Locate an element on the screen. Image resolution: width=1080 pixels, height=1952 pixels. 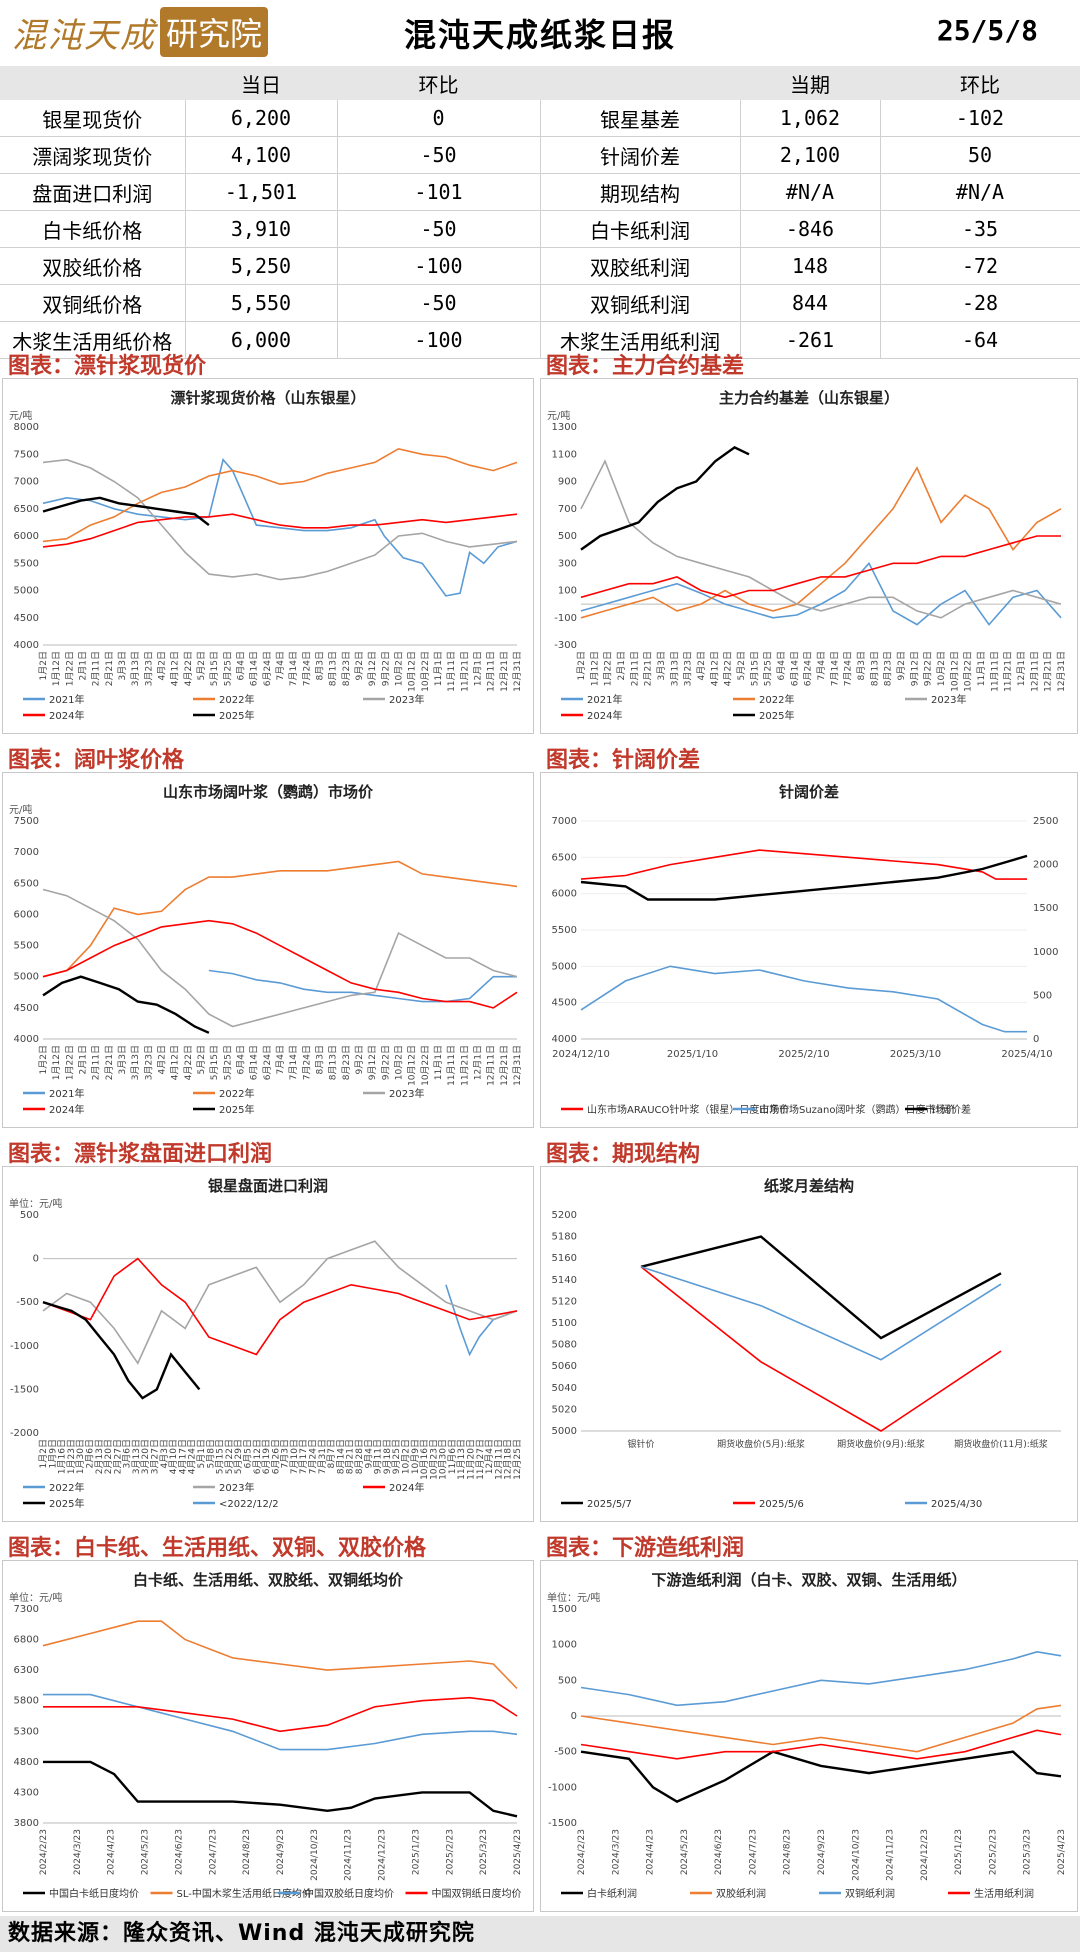
y-tick-label: 5100 is located at coordinates (564, 1323).